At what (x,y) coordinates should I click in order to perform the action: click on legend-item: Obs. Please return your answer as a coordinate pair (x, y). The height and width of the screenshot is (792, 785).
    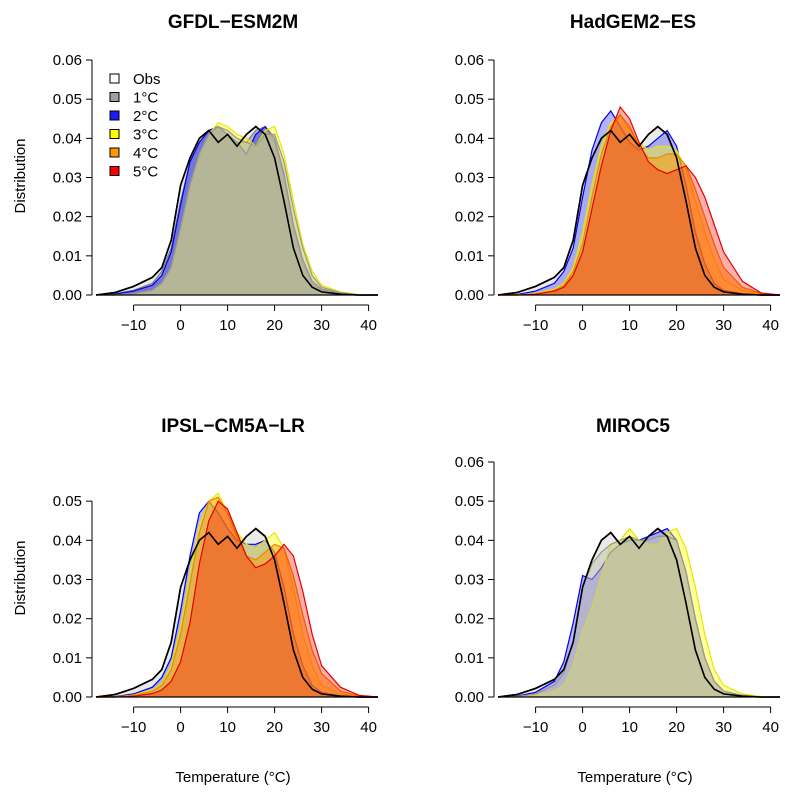
    Looking at the image, I should click on (135, 79).